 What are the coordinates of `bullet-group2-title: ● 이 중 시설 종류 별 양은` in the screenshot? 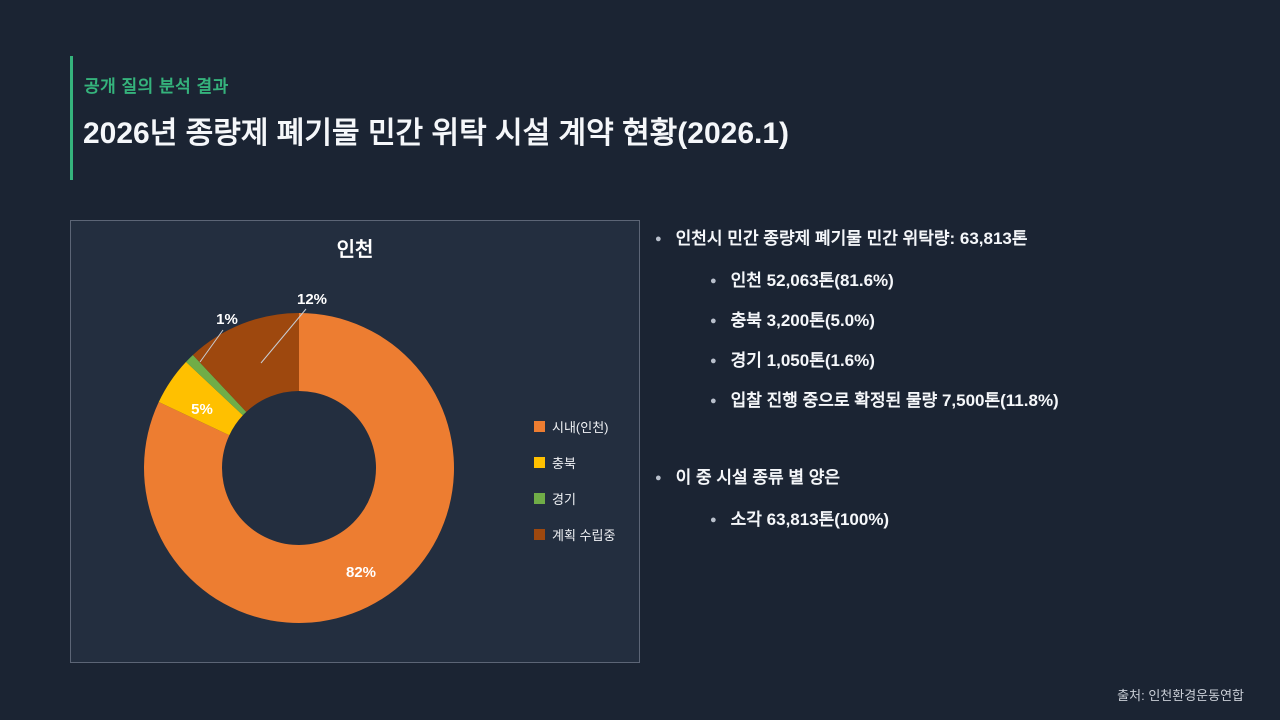 It's located at (955, 475).